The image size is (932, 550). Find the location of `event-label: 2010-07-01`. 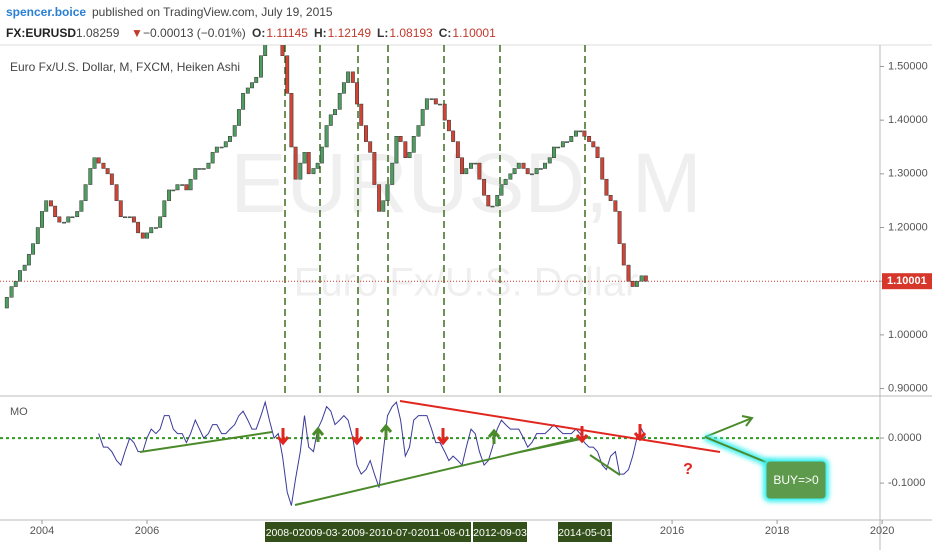

event-label: 2010-07-01 is located at coordinates (396, 533).